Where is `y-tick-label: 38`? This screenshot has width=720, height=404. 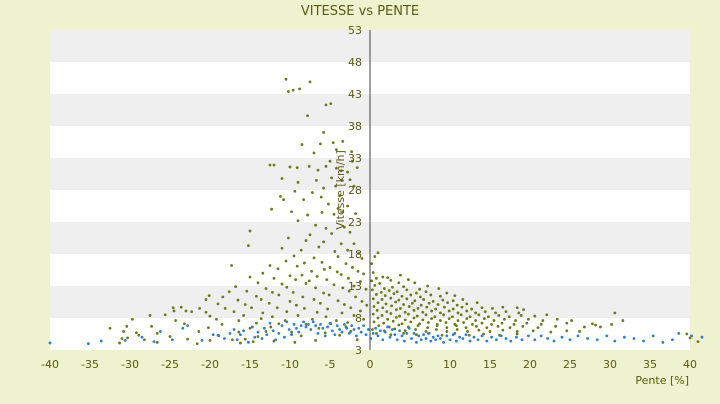 y-tick-label: 38 is located at coordinates (355, 126).